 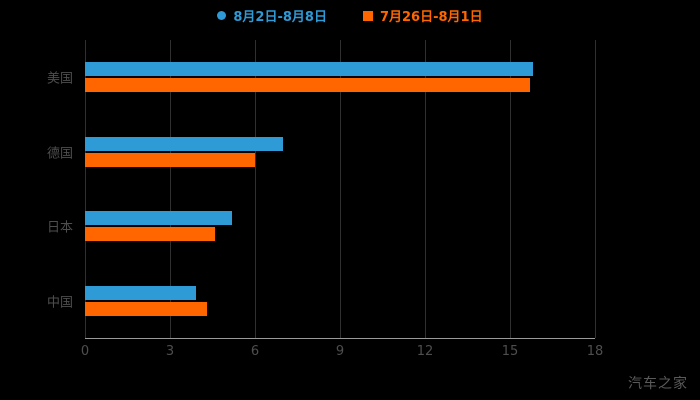 What do you see at coordinates (280, 17) in the screenshot?
I see `legend-label-series-1: 8月2日-8月8日` at bounding box center [280, 17].